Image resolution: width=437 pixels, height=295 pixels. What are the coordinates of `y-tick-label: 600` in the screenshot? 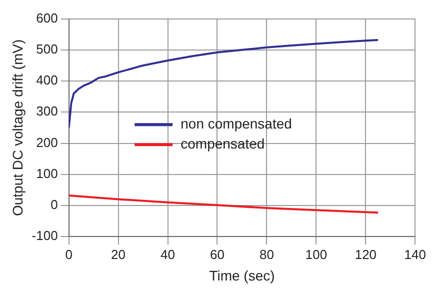 It's located at (47, 18).